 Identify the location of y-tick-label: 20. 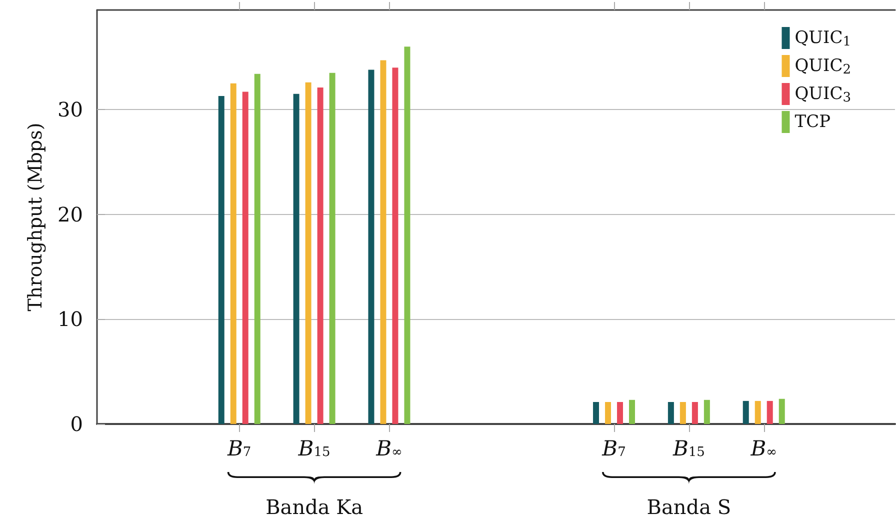
(70, 214).